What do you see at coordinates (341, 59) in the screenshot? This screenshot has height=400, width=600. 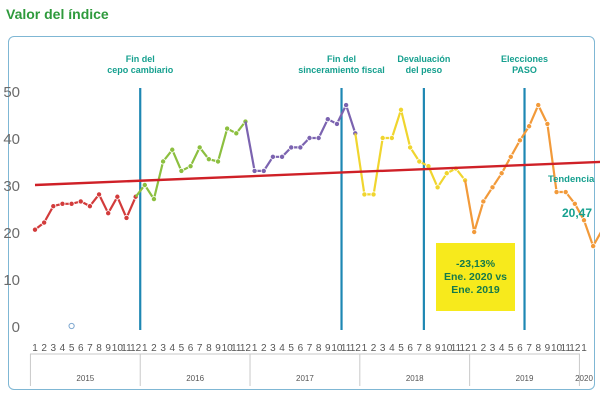 I see `event-label: Fin del` at bounding box center [341, 59].